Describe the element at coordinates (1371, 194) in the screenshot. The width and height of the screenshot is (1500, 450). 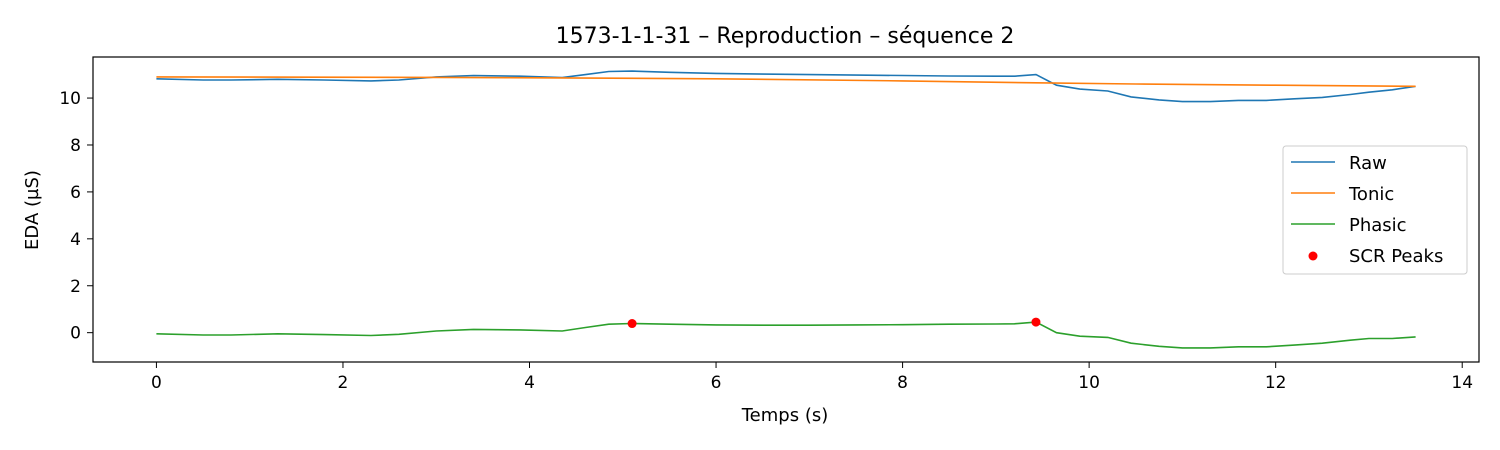
I see `legend-label-tonic: Tonic` at that location.